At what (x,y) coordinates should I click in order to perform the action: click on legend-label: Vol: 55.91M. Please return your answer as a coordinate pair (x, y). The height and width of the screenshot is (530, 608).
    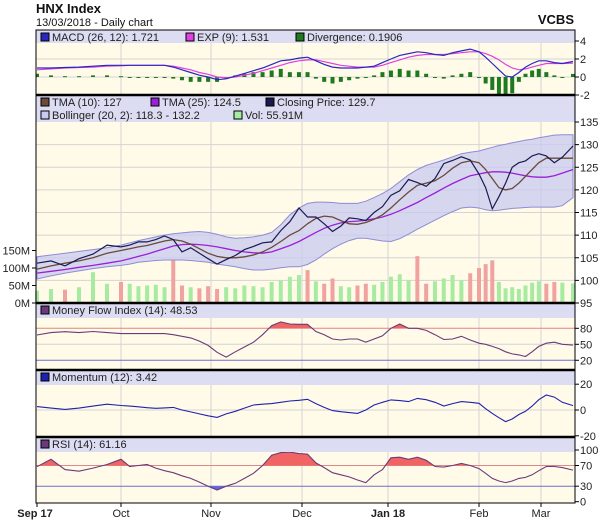
    Looking at the image, I should click on (274, 116).